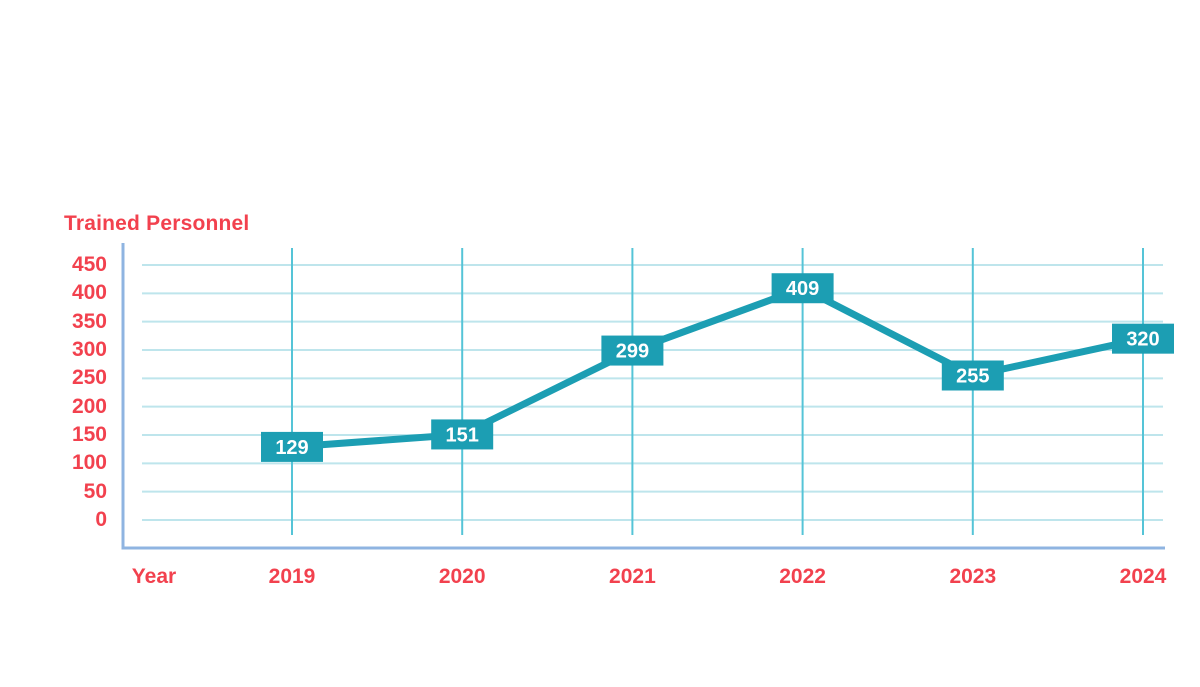 This screenshot has height=687, width=1200. What do you see at coordinates (89, 406) in the screenshot?
I see `y-tick-label: 200` at bounding box center [89, 406].